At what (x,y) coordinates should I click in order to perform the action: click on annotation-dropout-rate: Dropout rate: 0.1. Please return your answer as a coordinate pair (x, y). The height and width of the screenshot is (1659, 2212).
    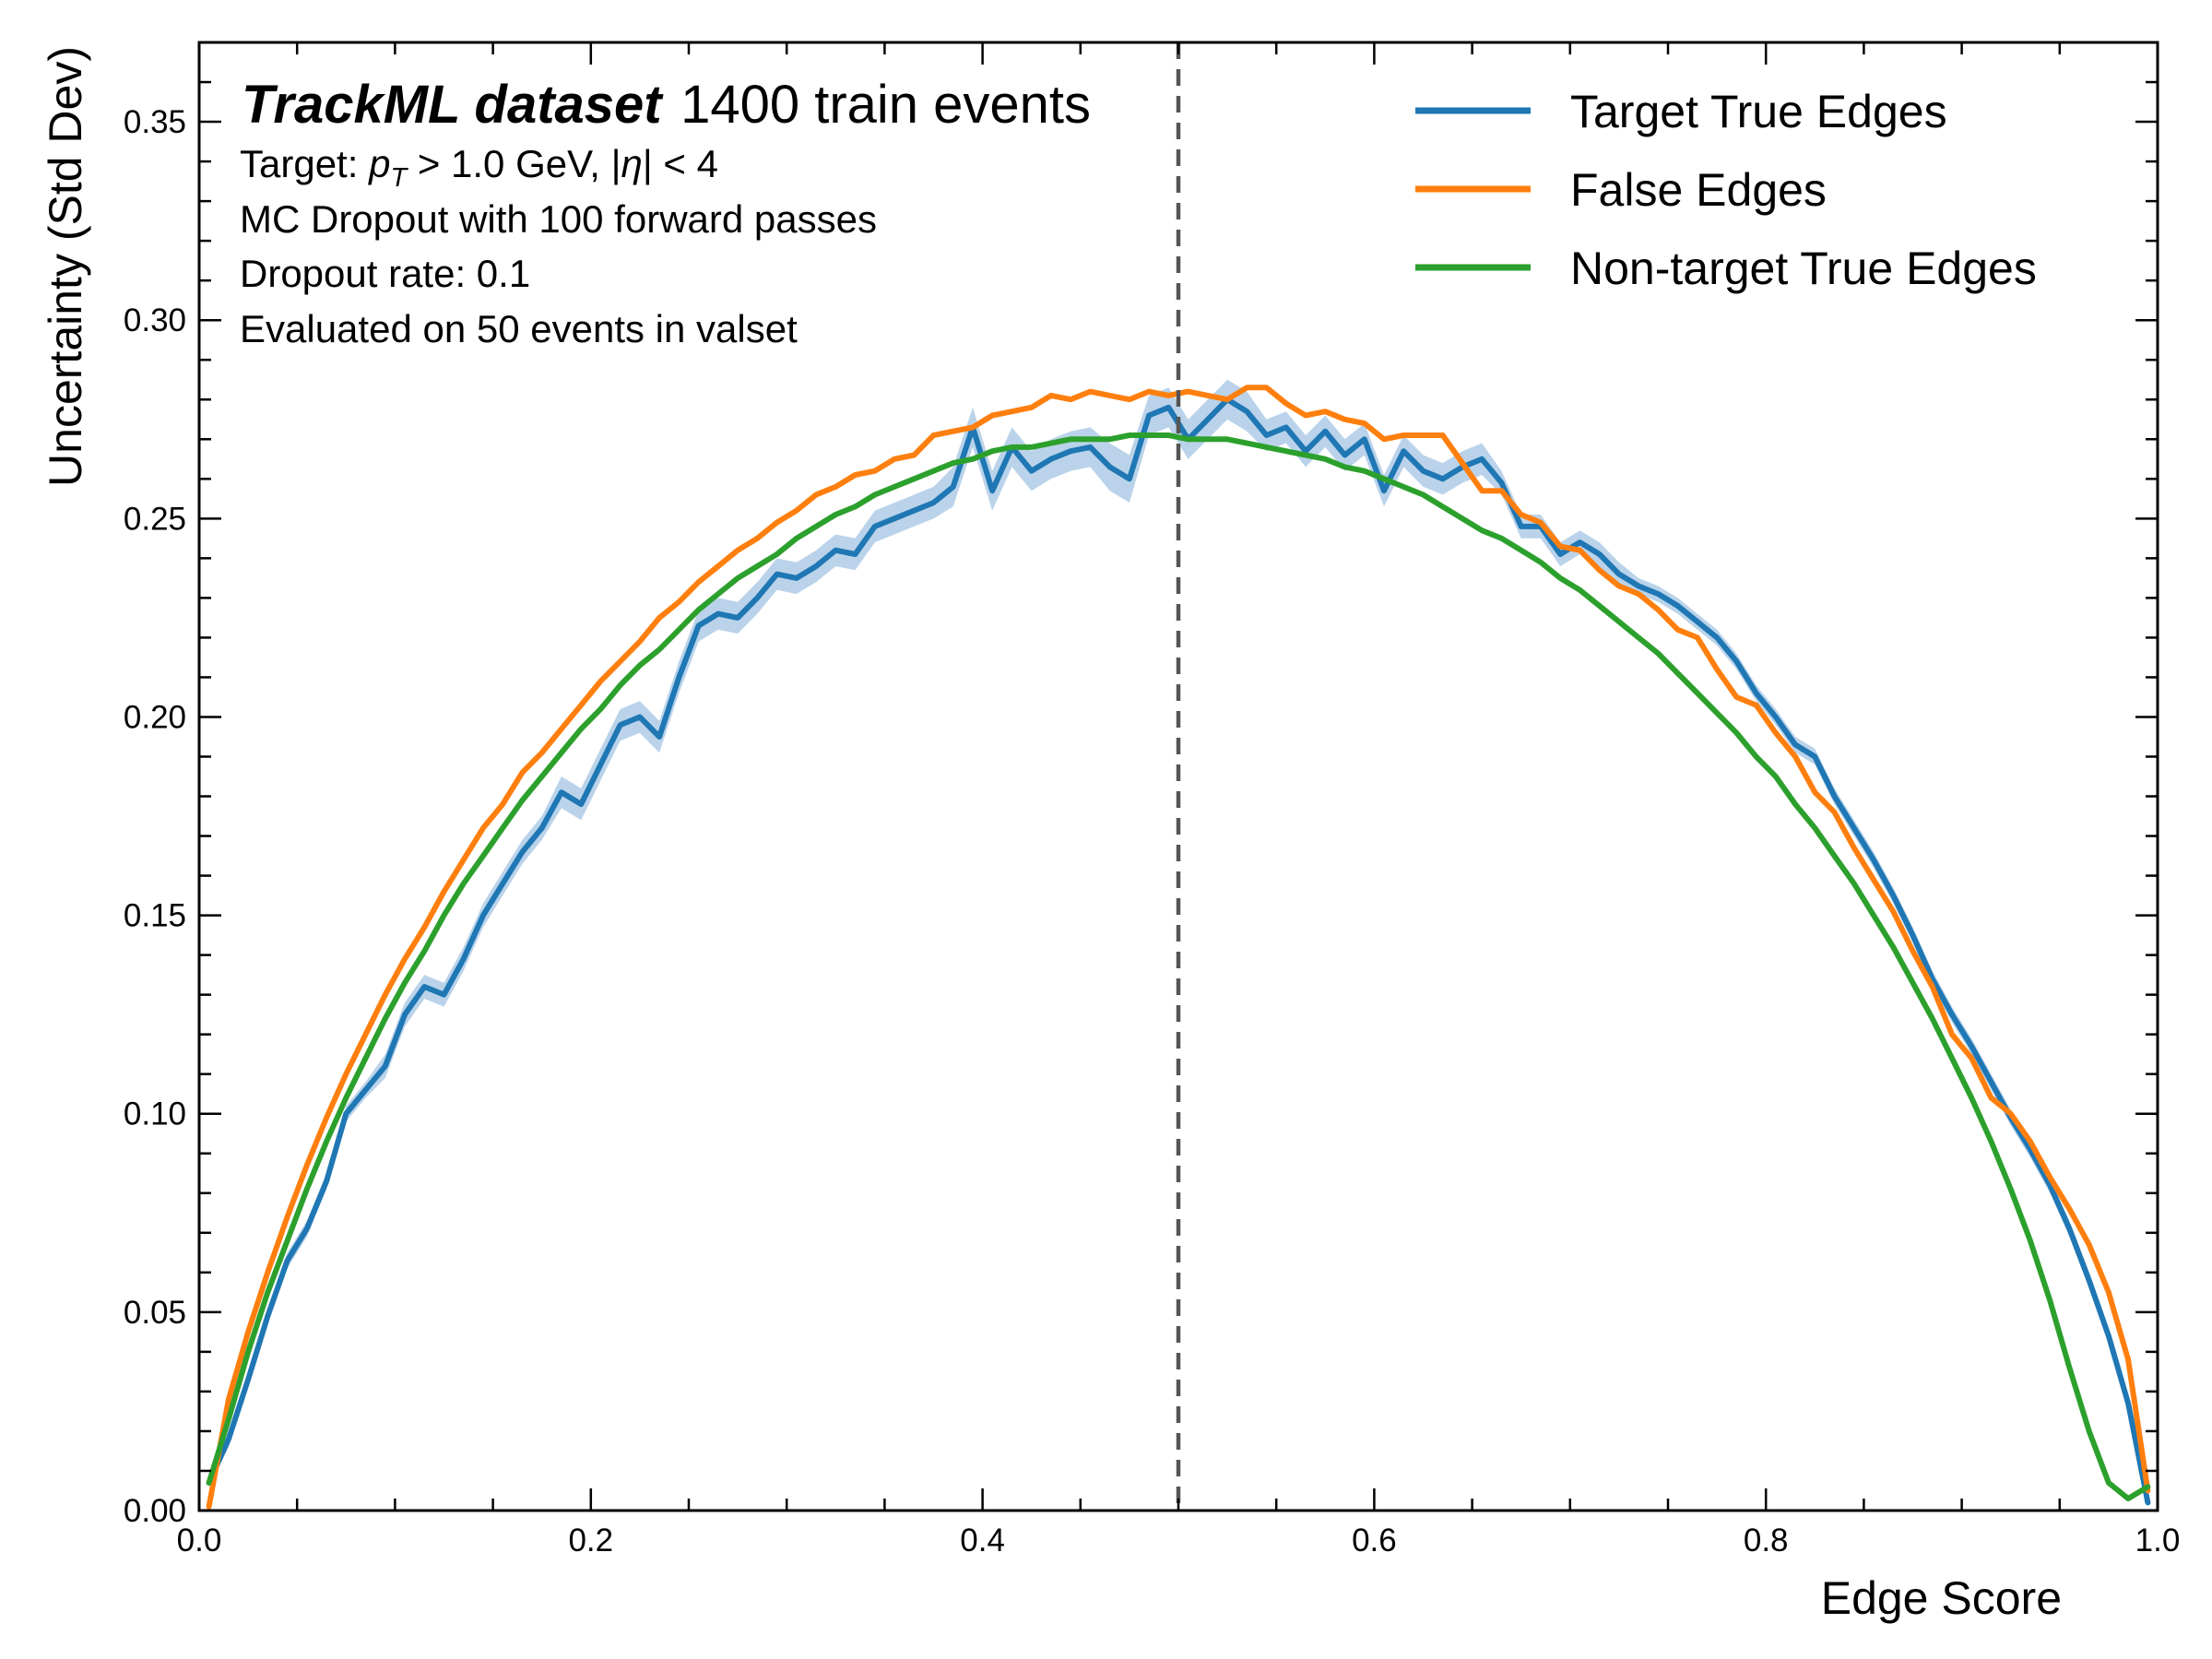
    Looking at the image, I should click on (385, 274).